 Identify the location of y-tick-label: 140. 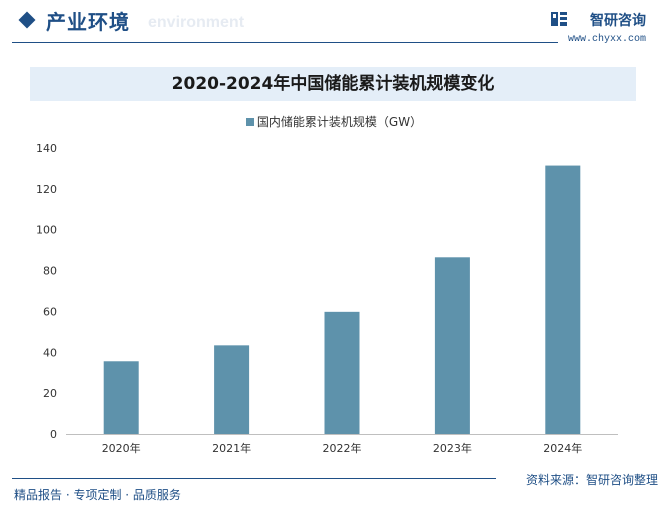
(46, 148).